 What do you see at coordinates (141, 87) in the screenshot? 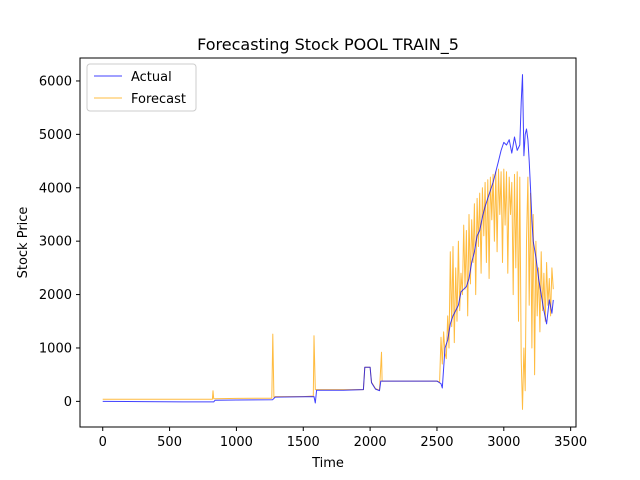
I see `legend: Actual Forecast` at bounding box center [141, 87].